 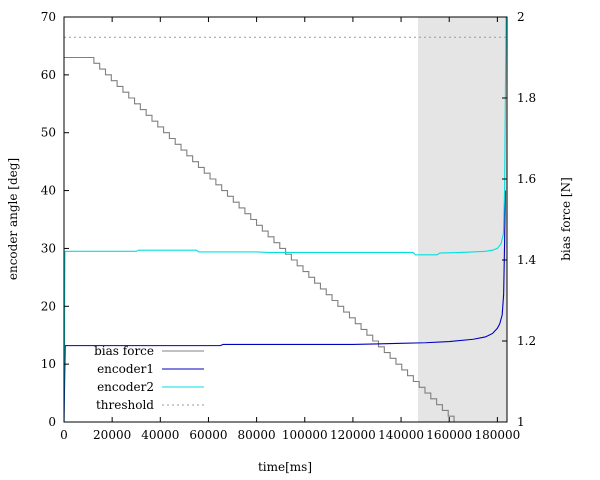 I want to click on x-tick-label: 160000, so click(x=449, y=435).